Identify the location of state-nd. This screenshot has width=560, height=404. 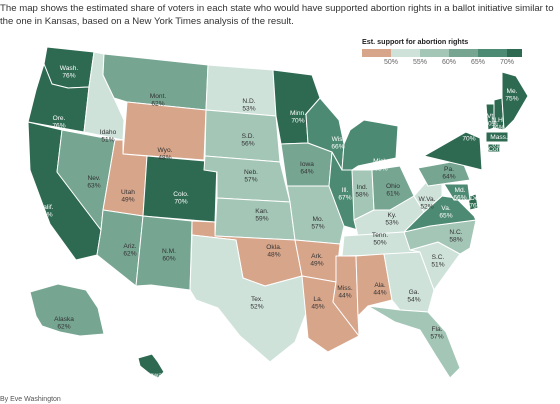
(241, 90).